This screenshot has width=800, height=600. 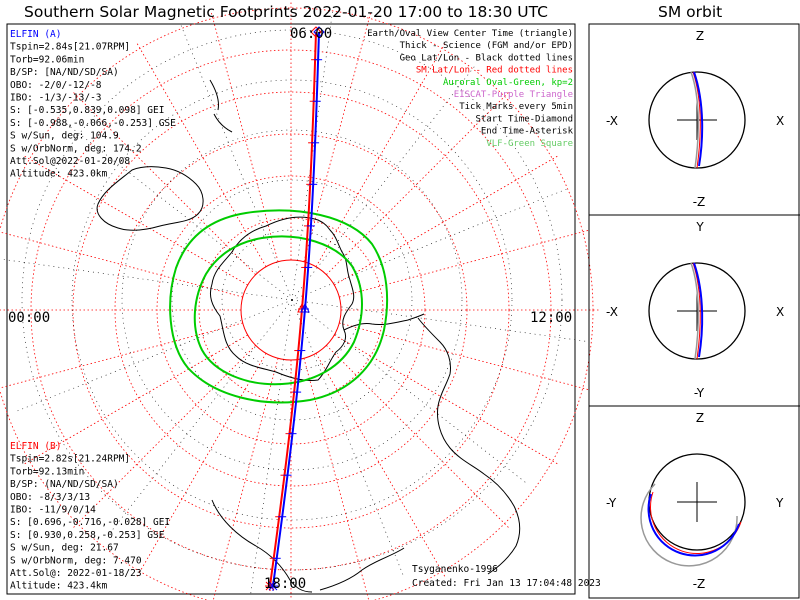 I want to click on new-zealand-coastline, so click(x=221, y=106).